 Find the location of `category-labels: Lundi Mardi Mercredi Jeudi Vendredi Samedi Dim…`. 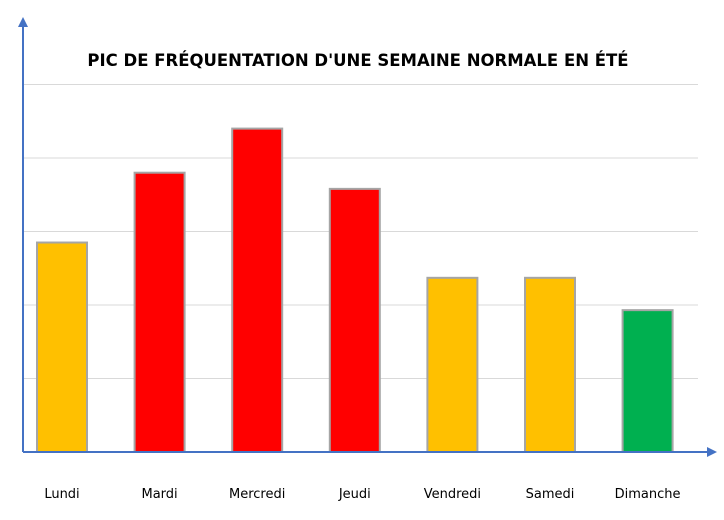

category-labels: Lundi Mardi Mercredi Jeudi Vendredi Samedi Dim… is located at coordinates (362, 494).